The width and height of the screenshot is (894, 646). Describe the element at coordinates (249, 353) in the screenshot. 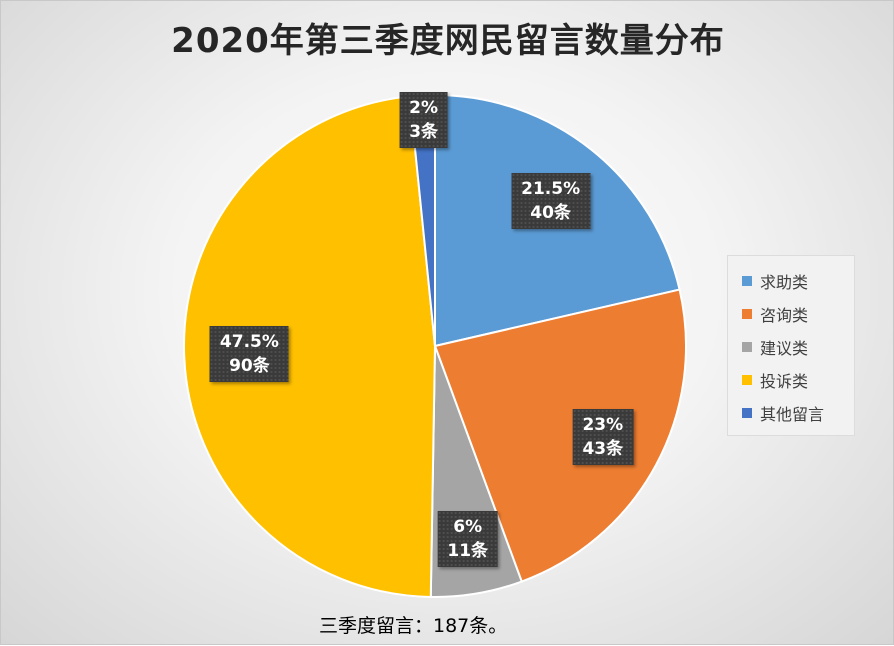

I see `data-label-complaint: 47.5% 90条` at that location.